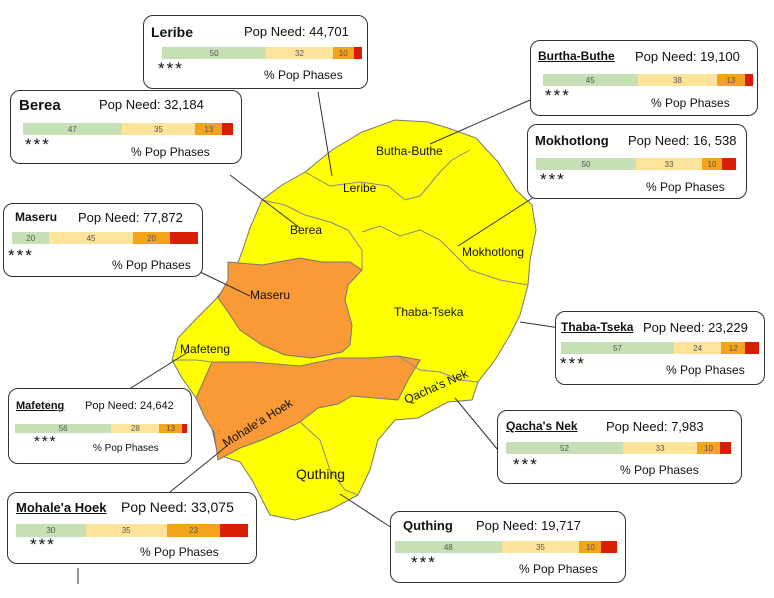  What do you see at coordinates (655, 426) in the screenshot?
I see `pop-need: Pop Need: 7,983` at bounding box center [655, 426].